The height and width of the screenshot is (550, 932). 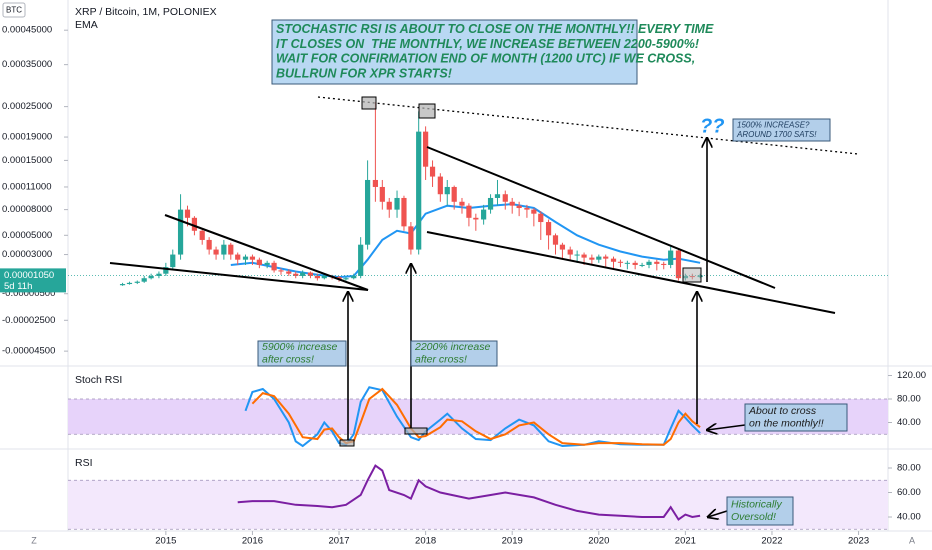 I want to click on x-tick-label: 2015, so click(x=165, y=541).